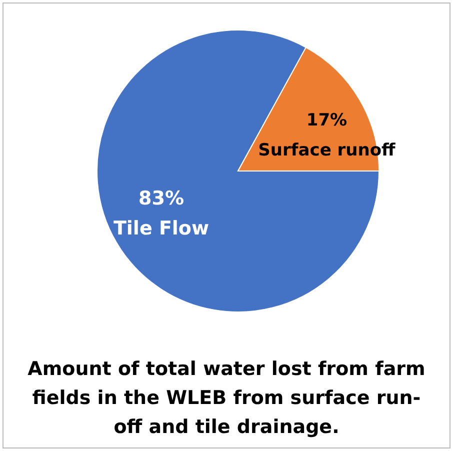  What do you see at coordinates (161, 198) in the screenshot?
I see `data-label: 83%` at bounding box center [161, 198].